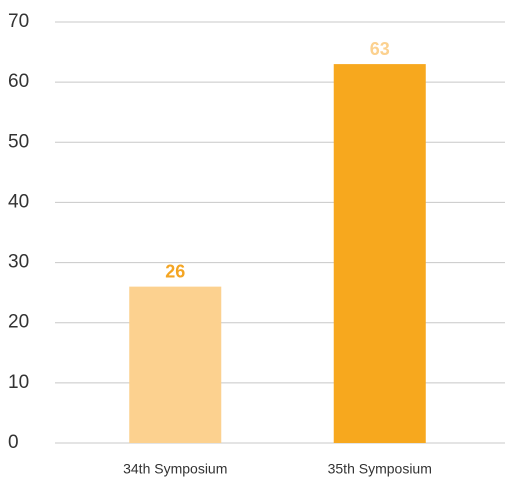 The height and width of the screenshot is (483, 511). Describe the element at coordinates (13, 442) in the screenshot. I see `y-tick-label: 0` at that location.